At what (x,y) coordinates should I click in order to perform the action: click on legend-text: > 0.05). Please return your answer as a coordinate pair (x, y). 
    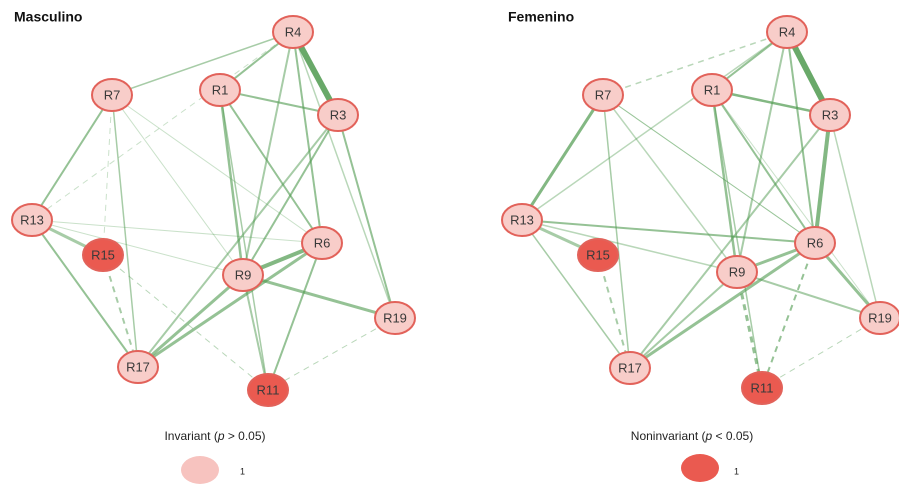
    Looking at the image, I should click on (245, 436).